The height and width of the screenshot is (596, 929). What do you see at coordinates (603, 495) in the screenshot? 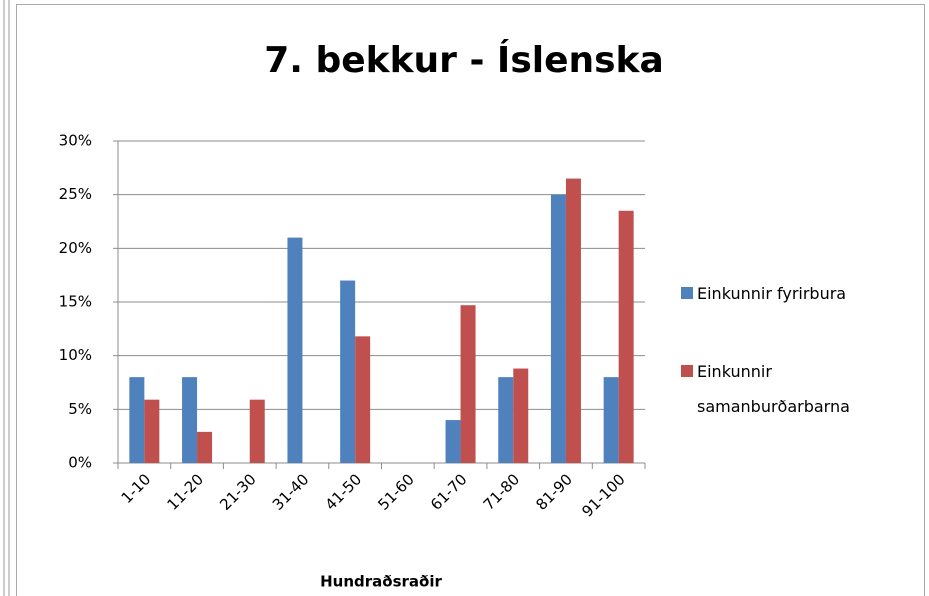
I see `x-tick-label: 91-100` at bounding box center [603, 495].